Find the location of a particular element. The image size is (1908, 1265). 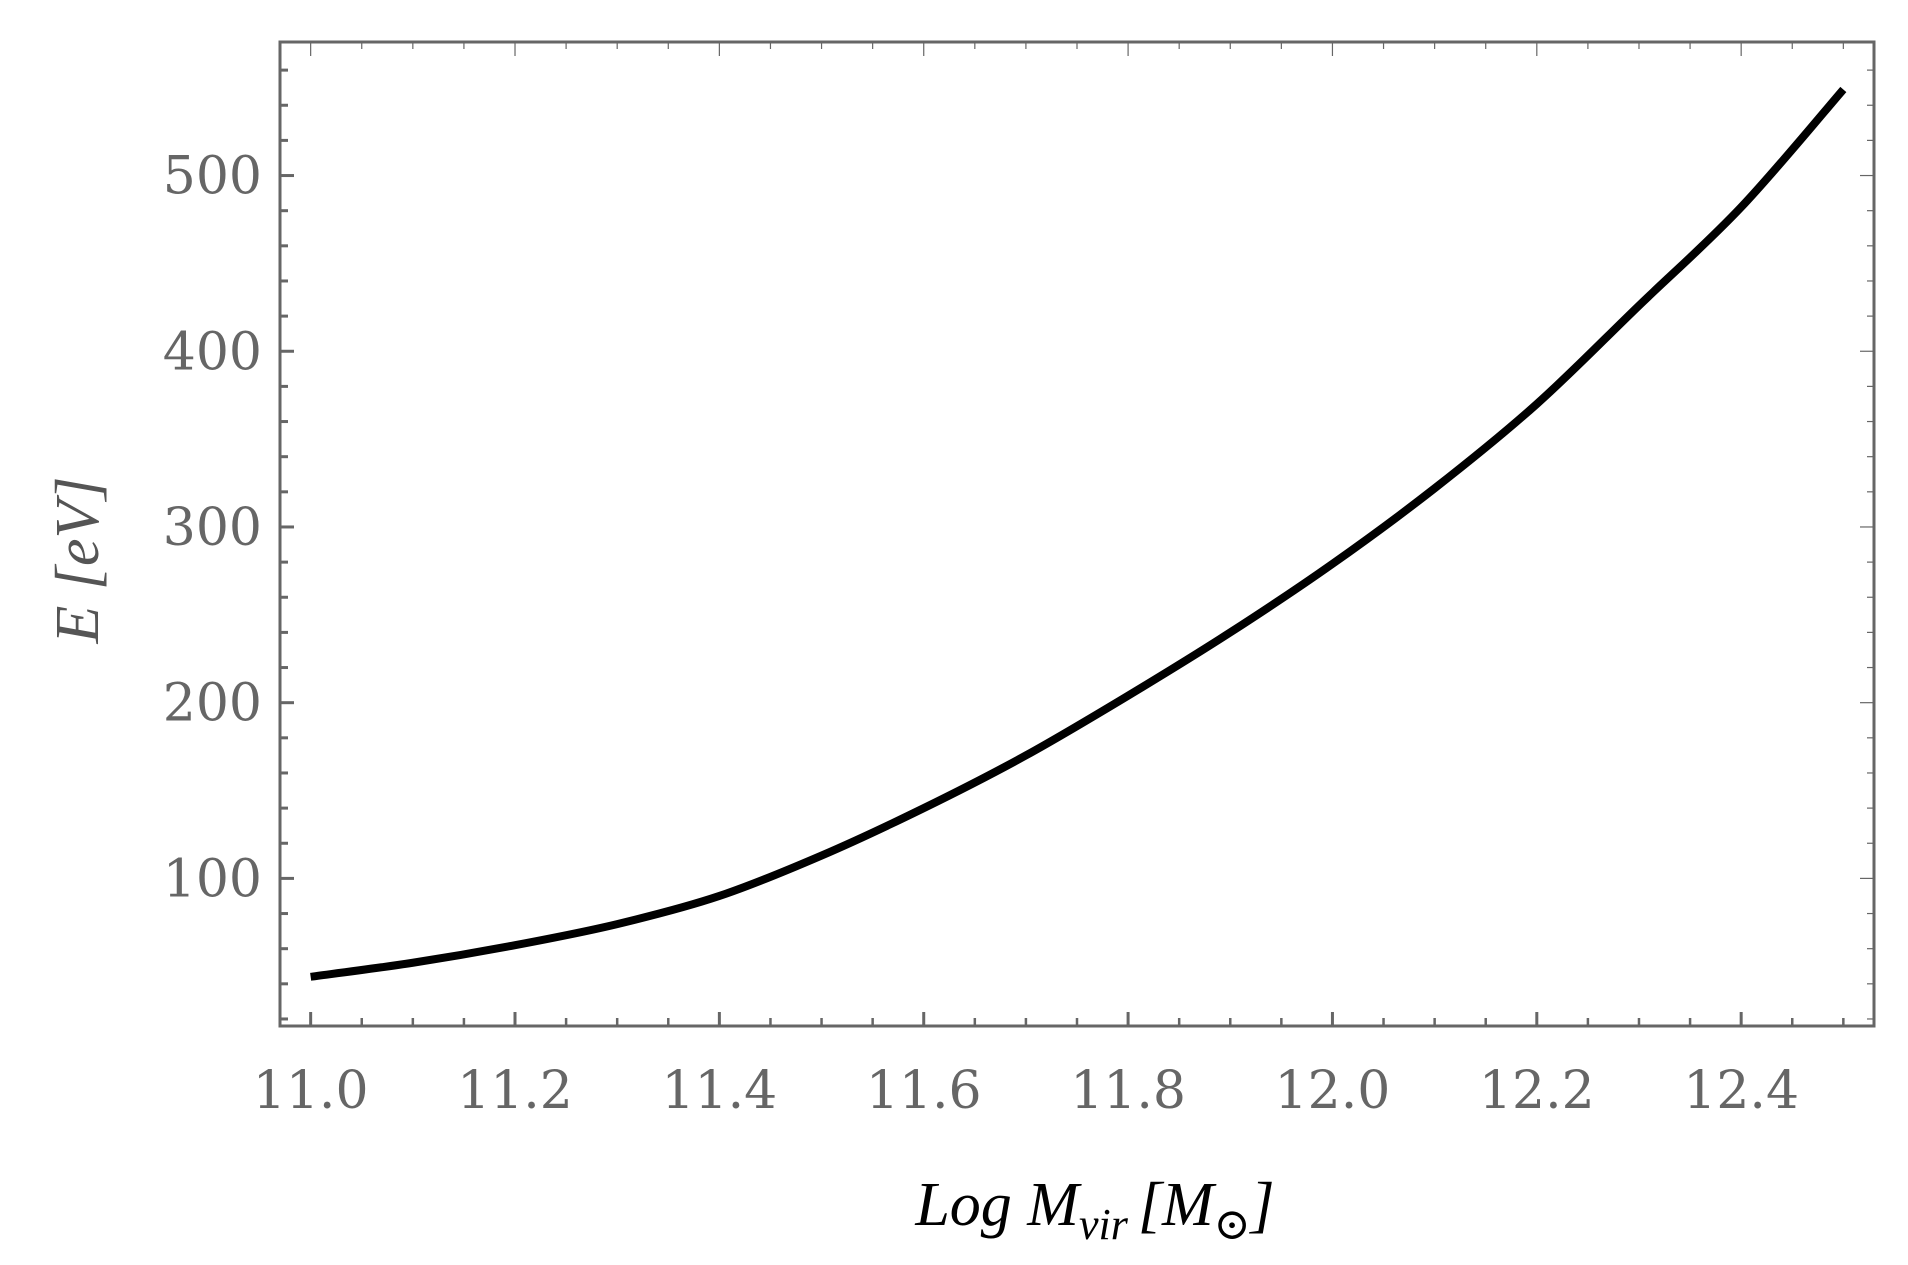

y-tick-label: 100 is located at coordinates (212, 879).